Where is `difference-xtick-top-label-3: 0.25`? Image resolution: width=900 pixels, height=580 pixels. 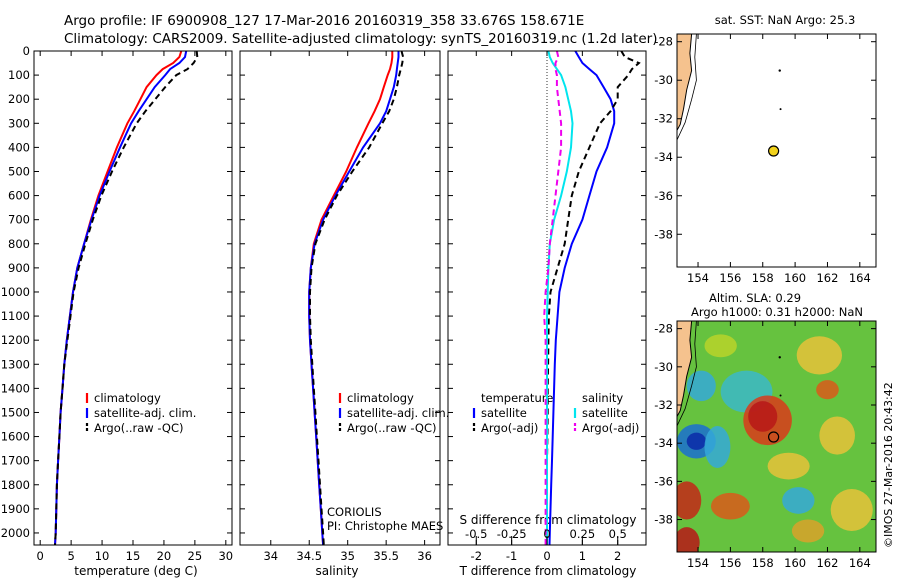
difference-xtick-top-label-3: 0.25 is located at coordinates (583, 534).